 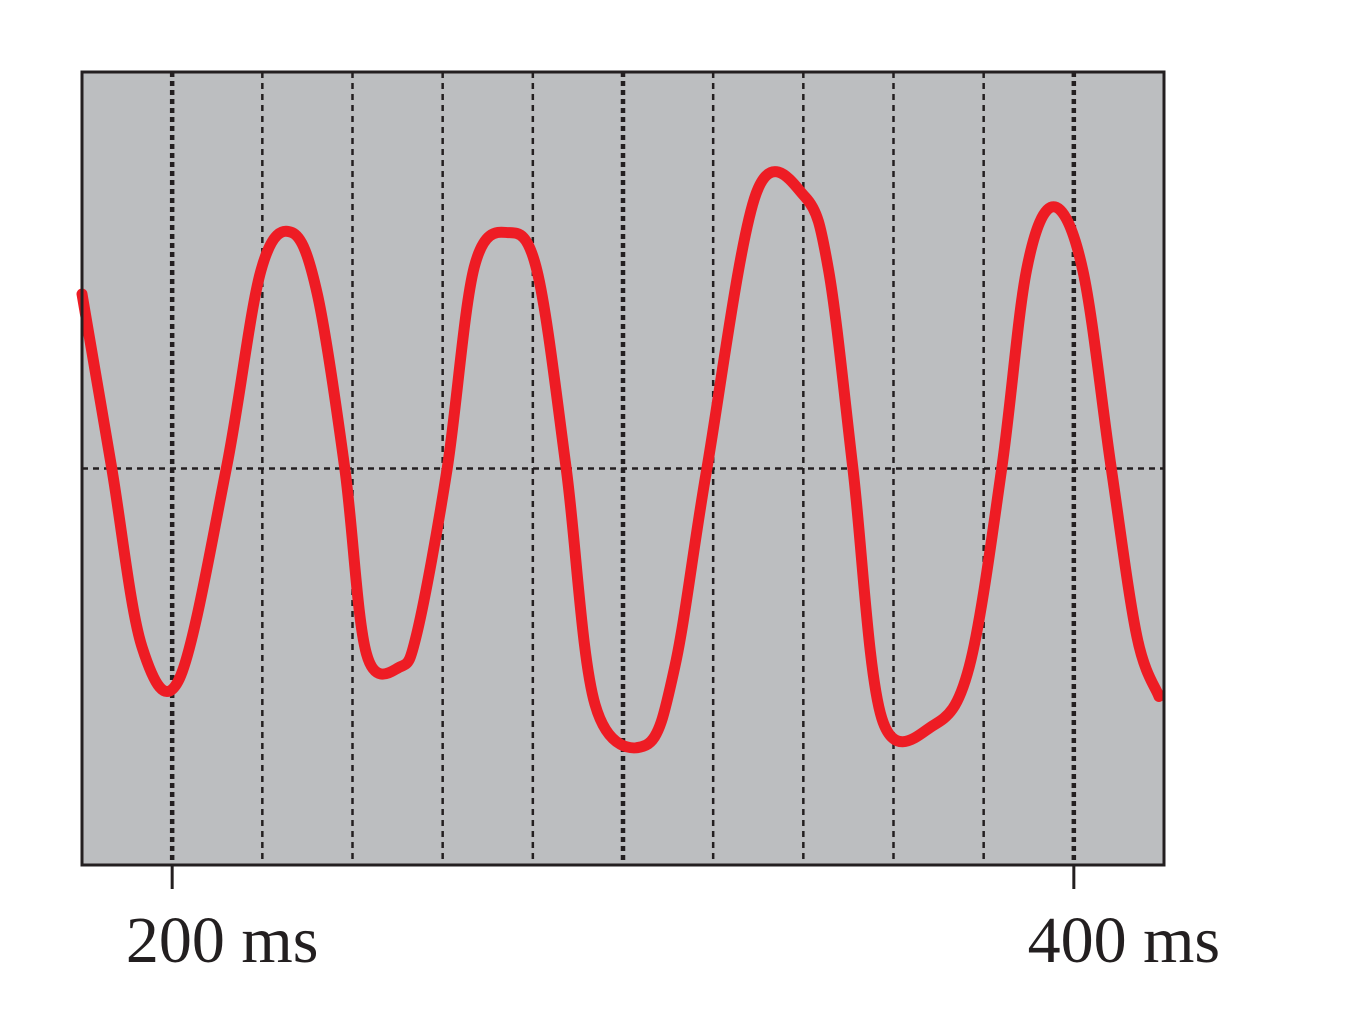 I want to click on x-tick-label: 400 ms, so click(x=1124, y=940).